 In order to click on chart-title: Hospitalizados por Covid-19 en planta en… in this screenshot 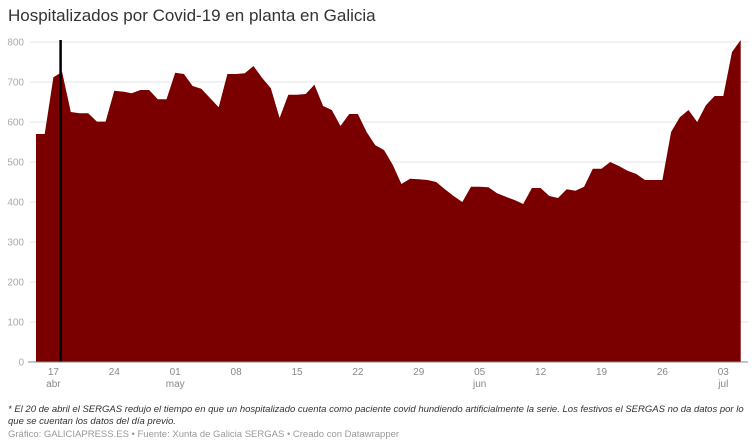, I will do `click(192, 15)`.